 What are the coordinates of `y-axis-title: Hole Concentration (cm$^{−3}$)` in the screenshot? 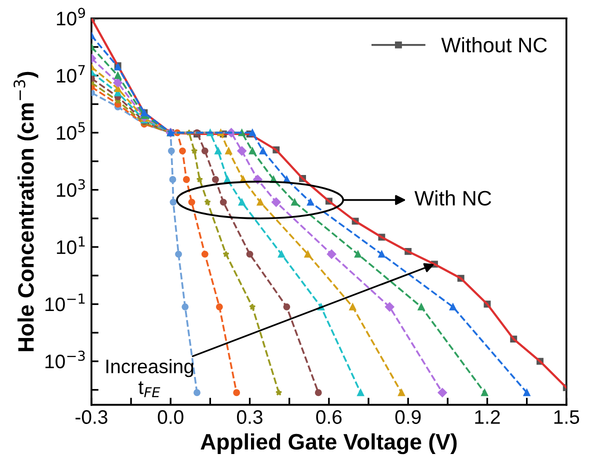 It's located at (26, 212).